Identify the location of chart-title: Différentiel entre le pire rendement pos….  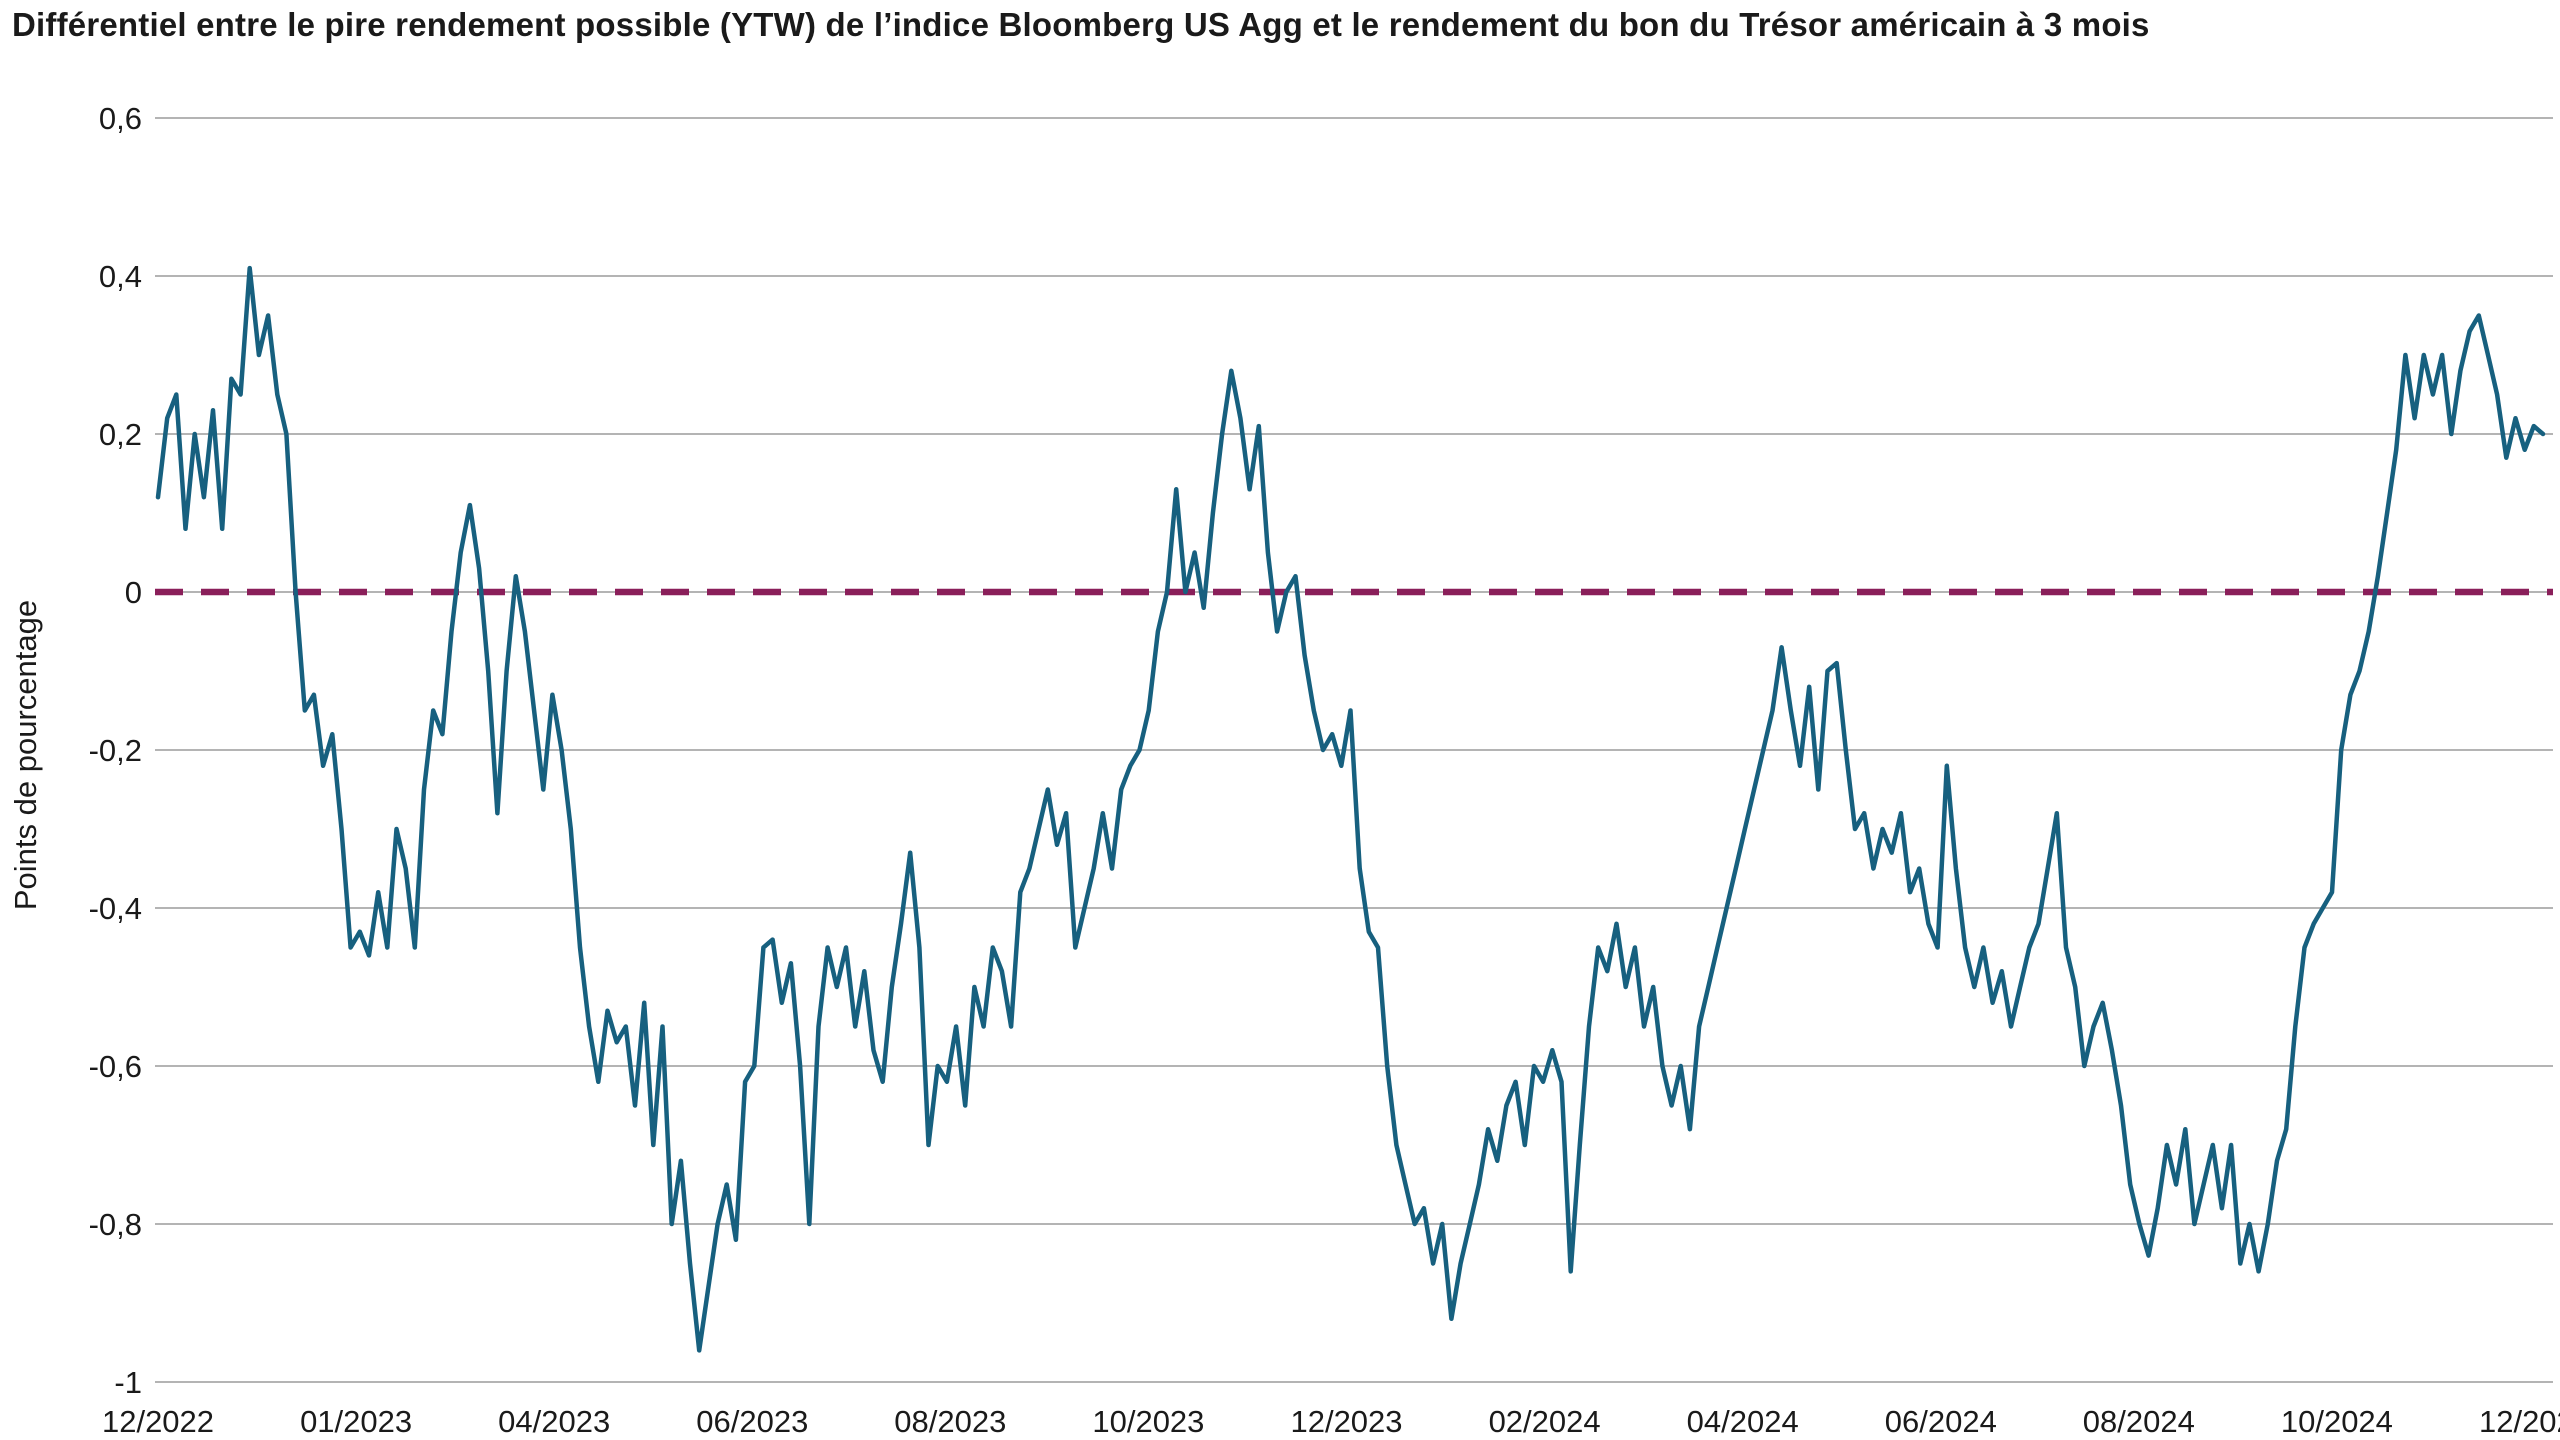
(1081, 24).